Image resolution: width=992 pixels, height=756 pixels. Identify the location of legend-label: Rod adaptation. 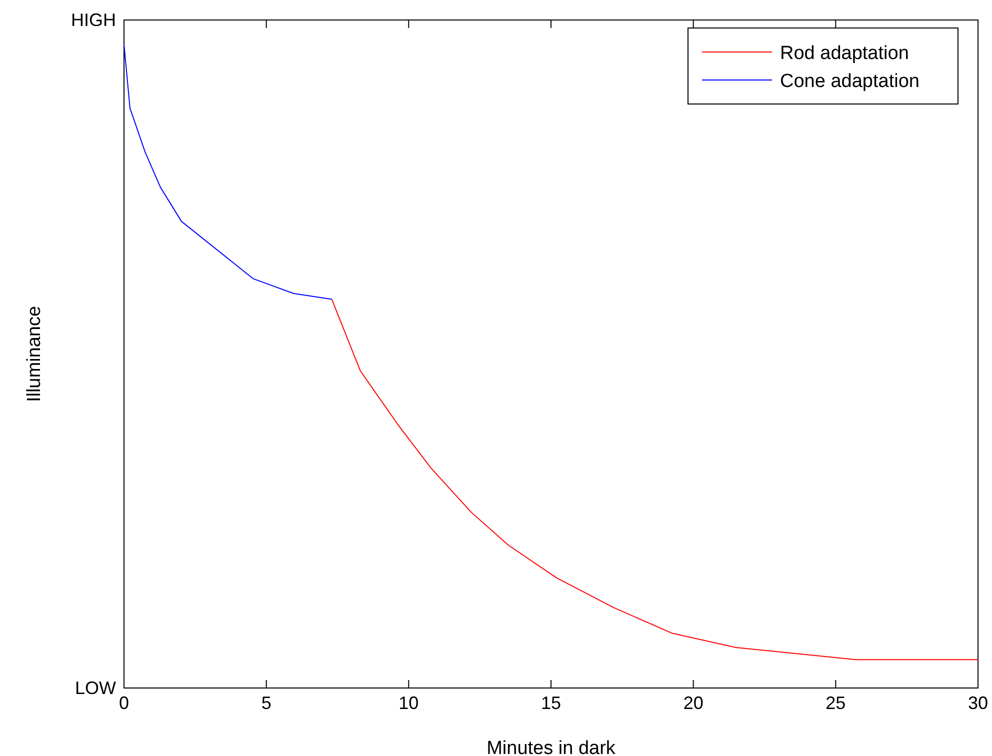
(844, 53).